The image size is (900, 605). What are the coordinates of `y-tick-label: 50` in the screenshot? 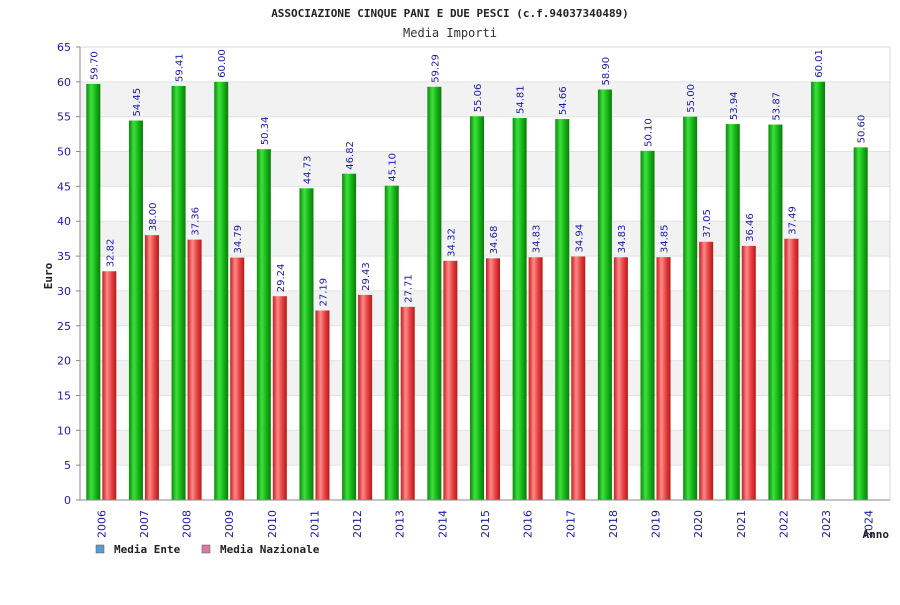 It's located at (64, 152).